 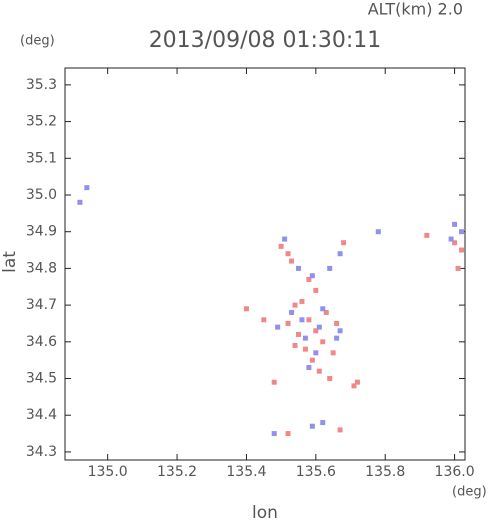 I want to click on y-tick-label: 34.9, so click(x=41, y=232).